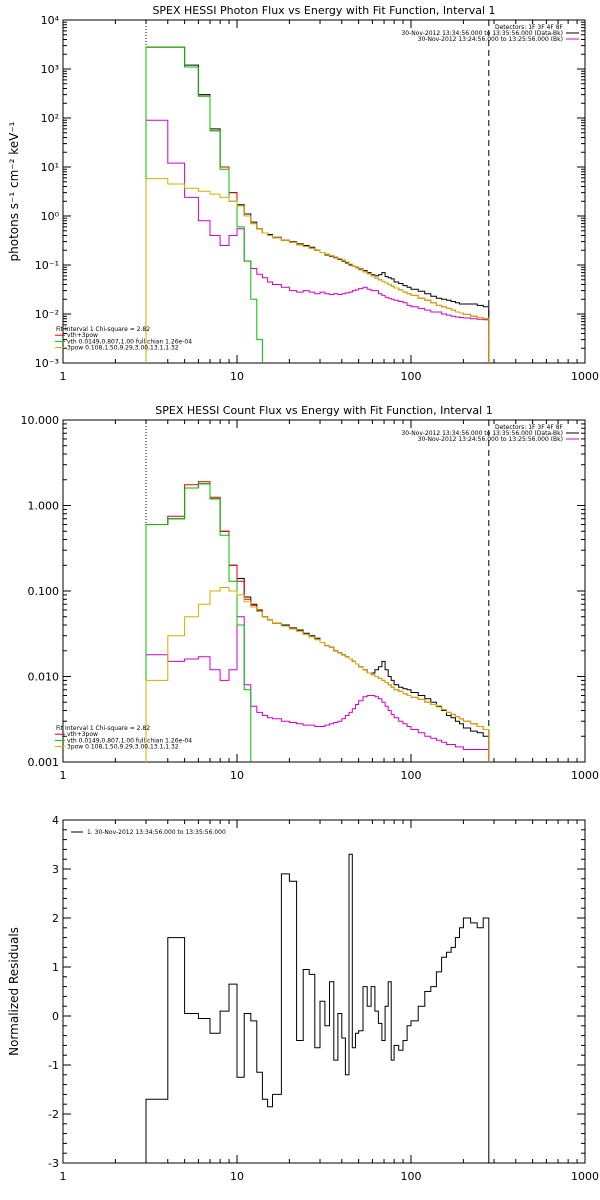 Image resolution: width=600 pixels, height=1200 pixels. What do you see at coordinates (55, 967) in the screenshot?
I see `y-tick-label: 1` at bounding box center [55, 967].